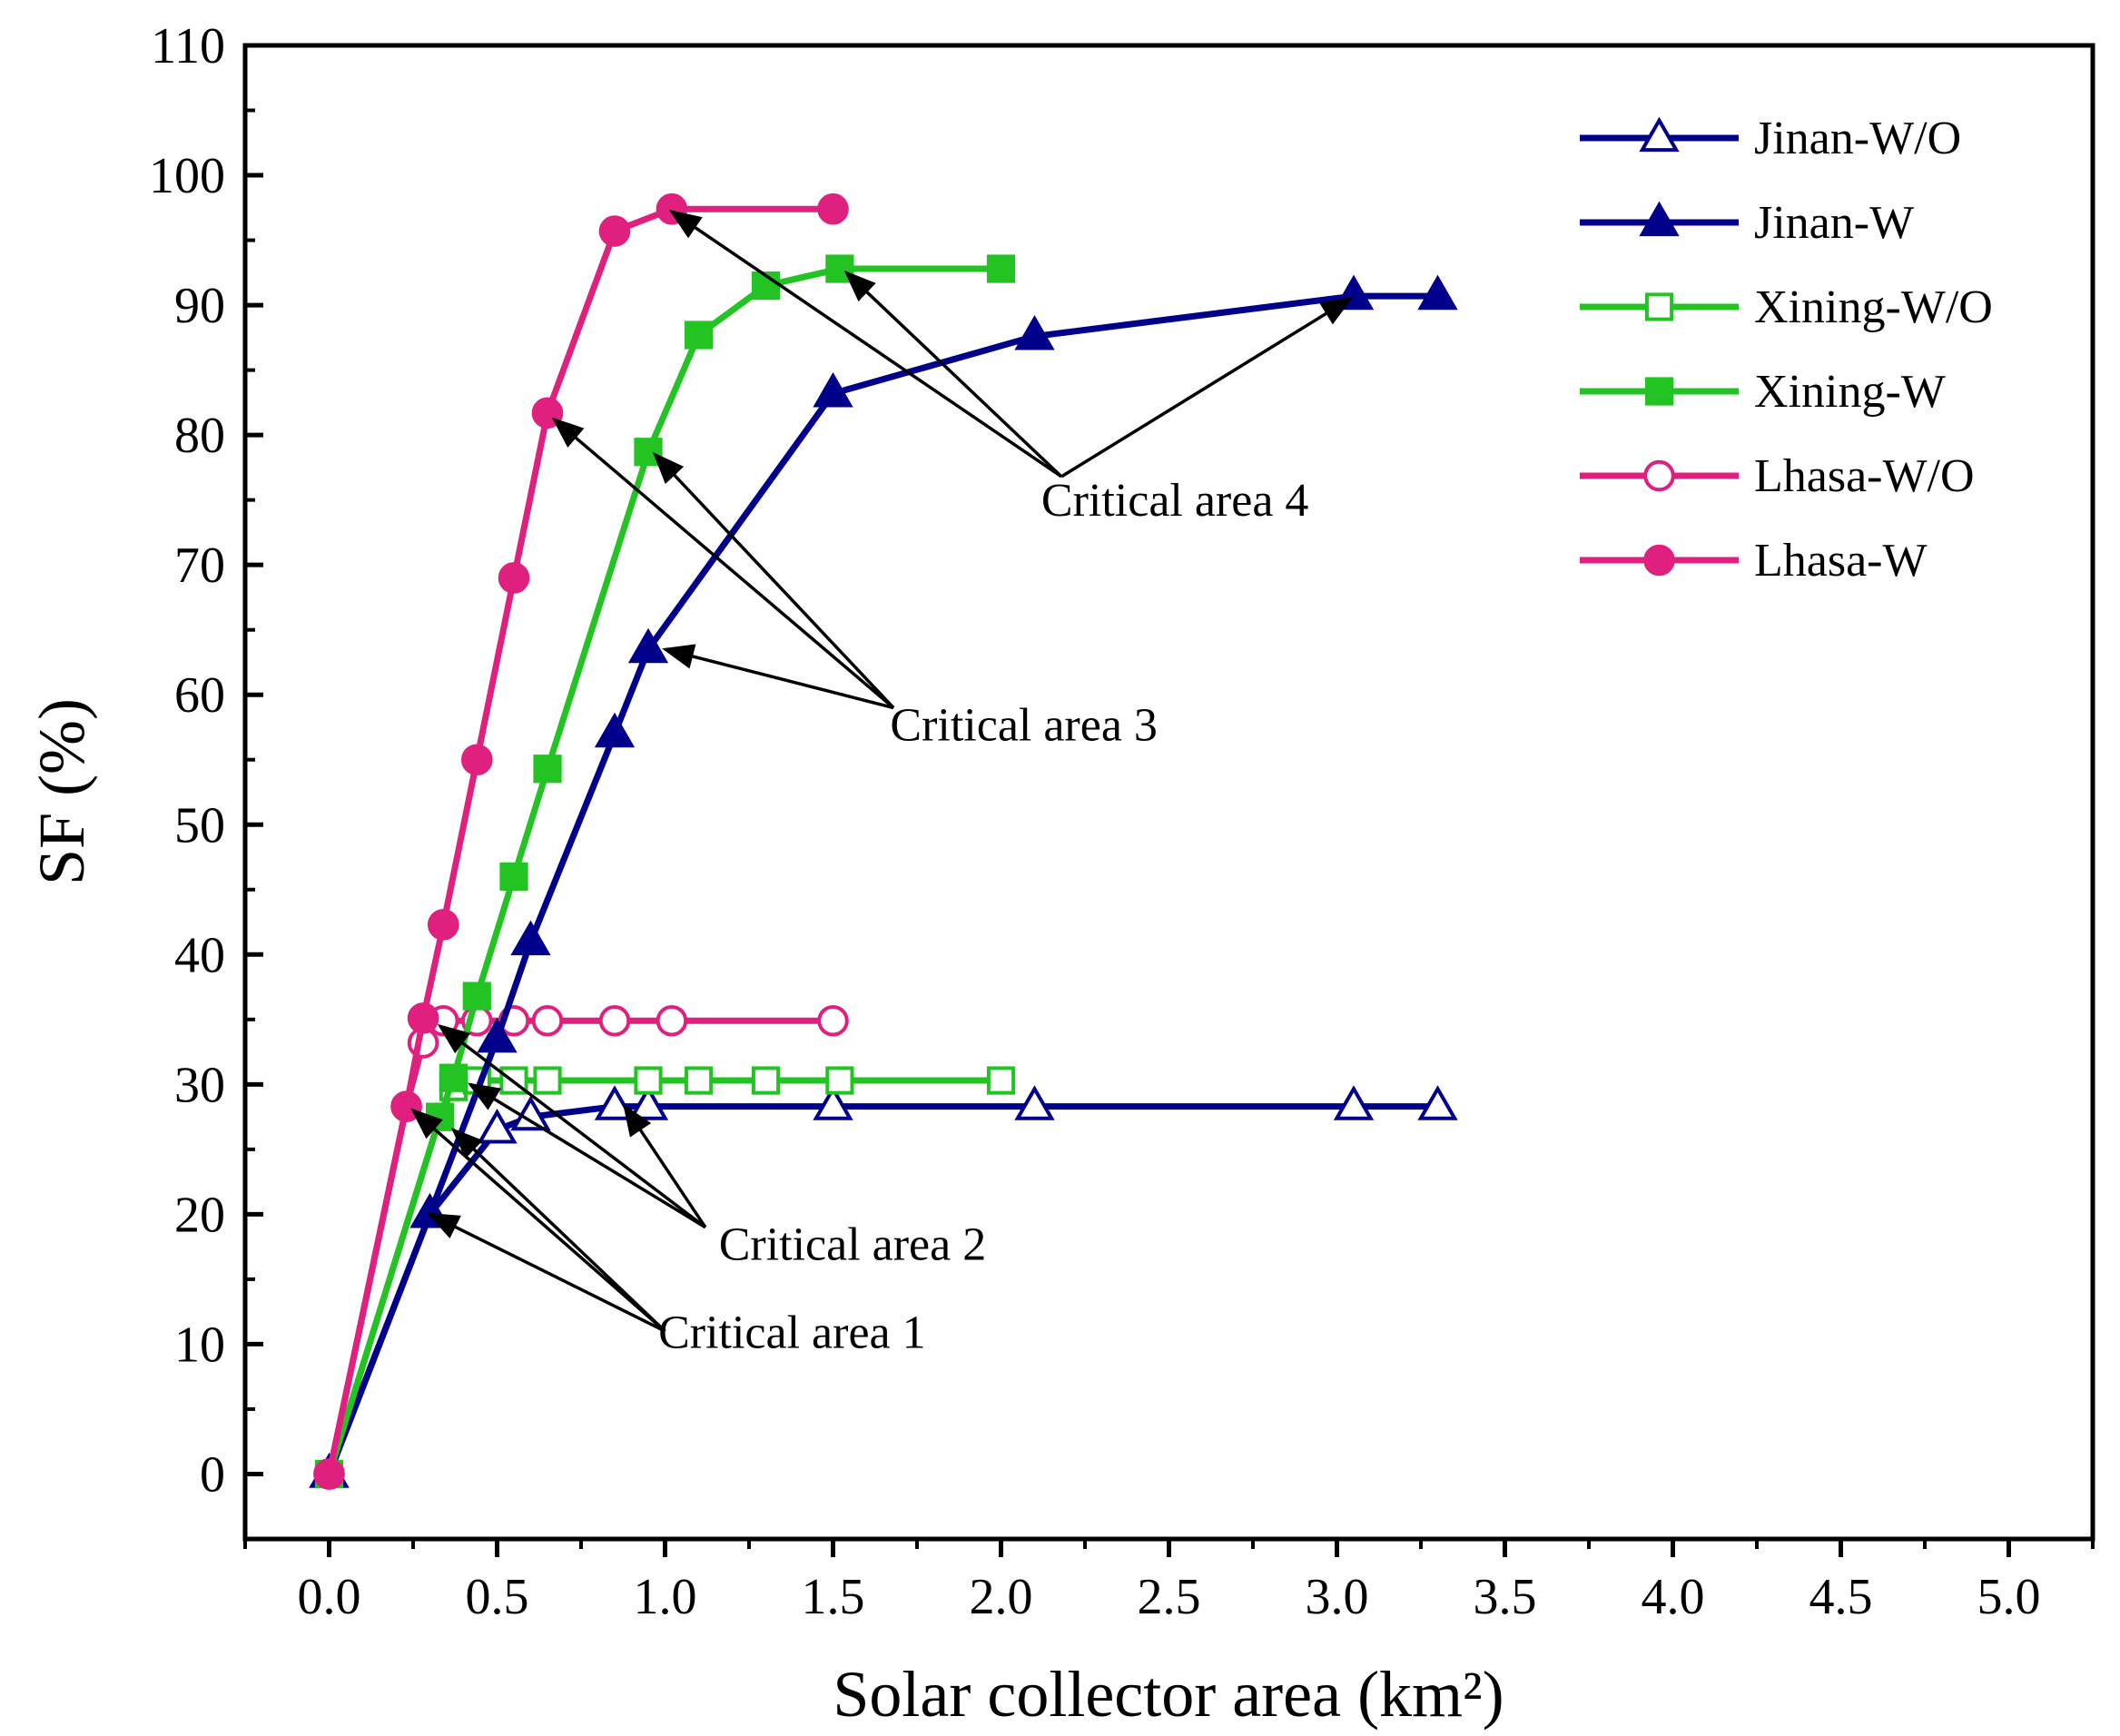  What do you see at coordinates (187, 176) in the screenshot?
I see `y-tick-label: 100` at bounding box center [187, 176].